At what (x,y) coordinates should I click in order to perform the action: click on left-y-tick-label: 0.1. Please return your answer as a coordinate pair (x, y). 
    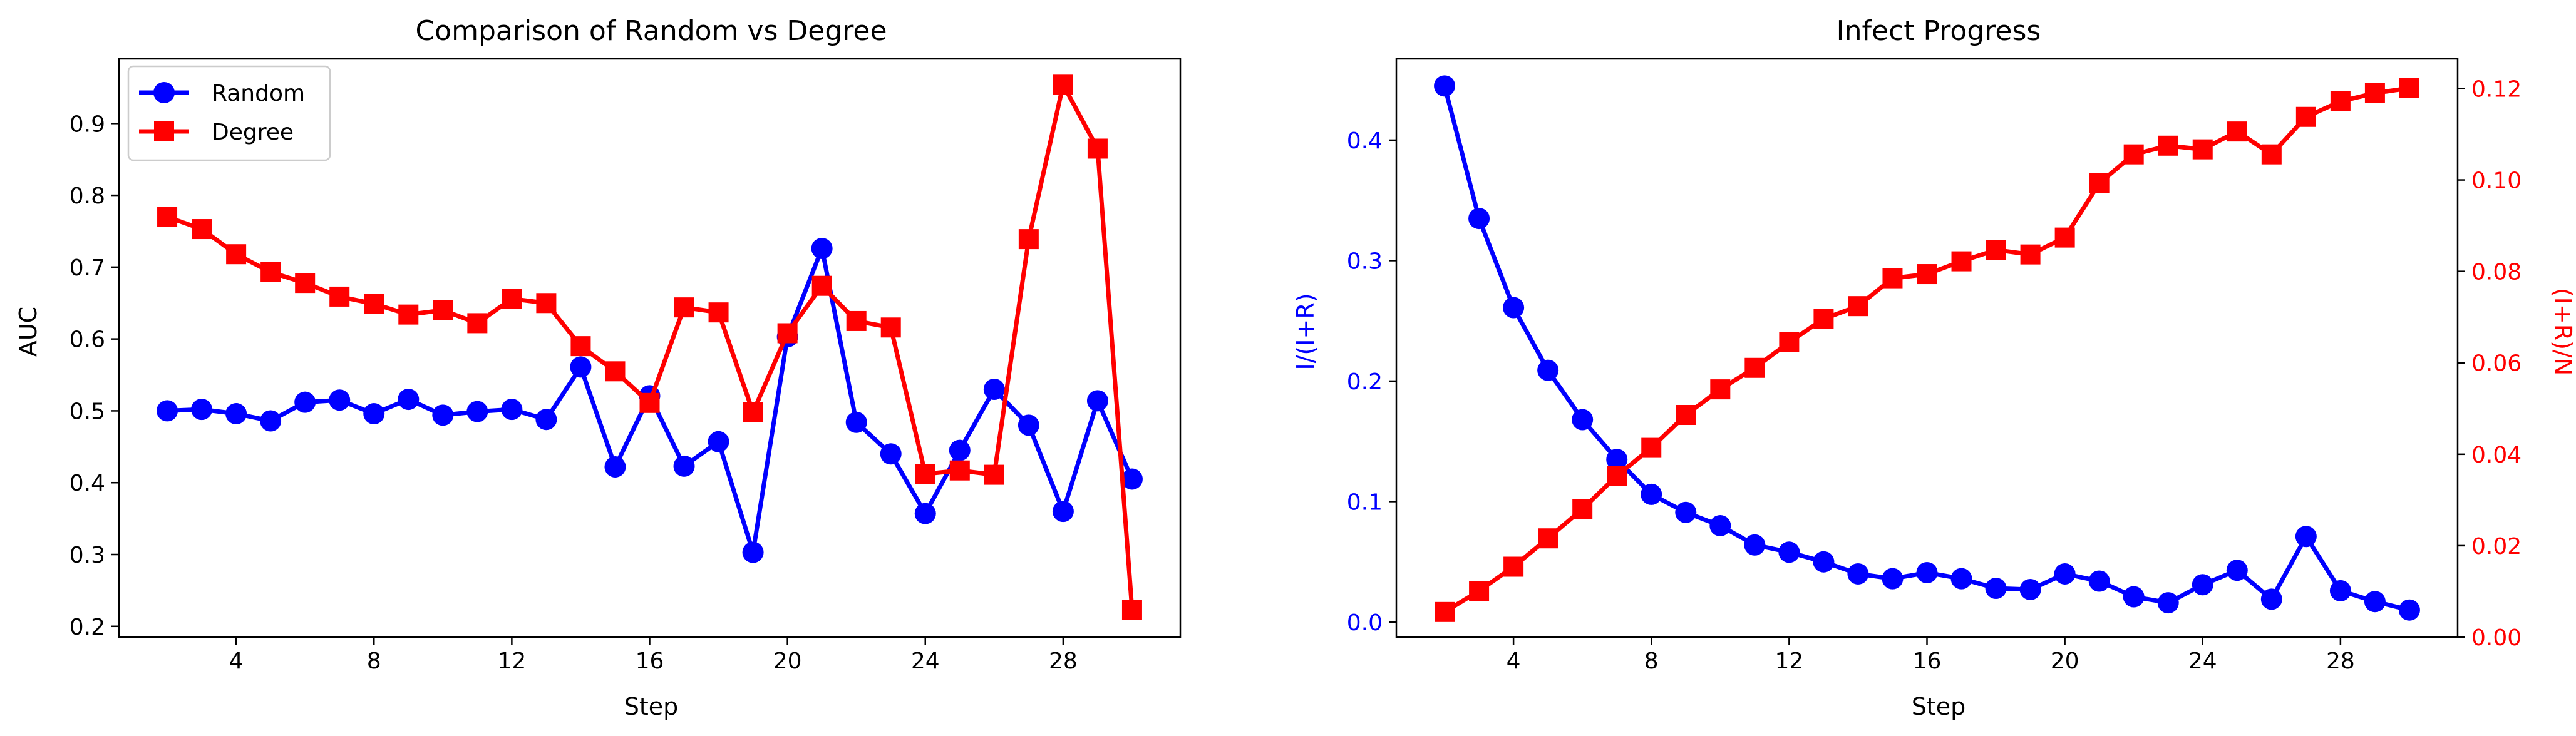
    Looking at the image, I should click on (1365, 502).